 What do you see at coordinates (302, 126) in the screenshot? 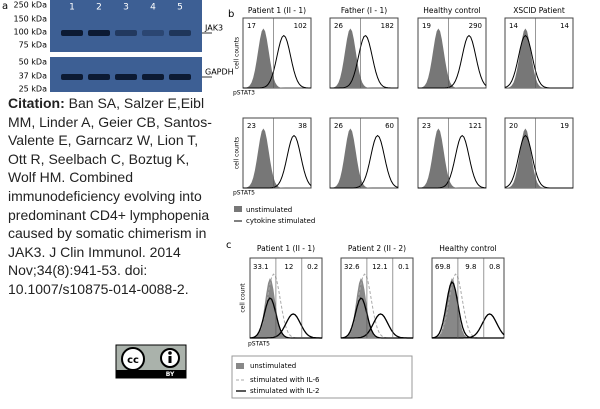
I see `gate-value: 38` at bounding box center [302, 126].